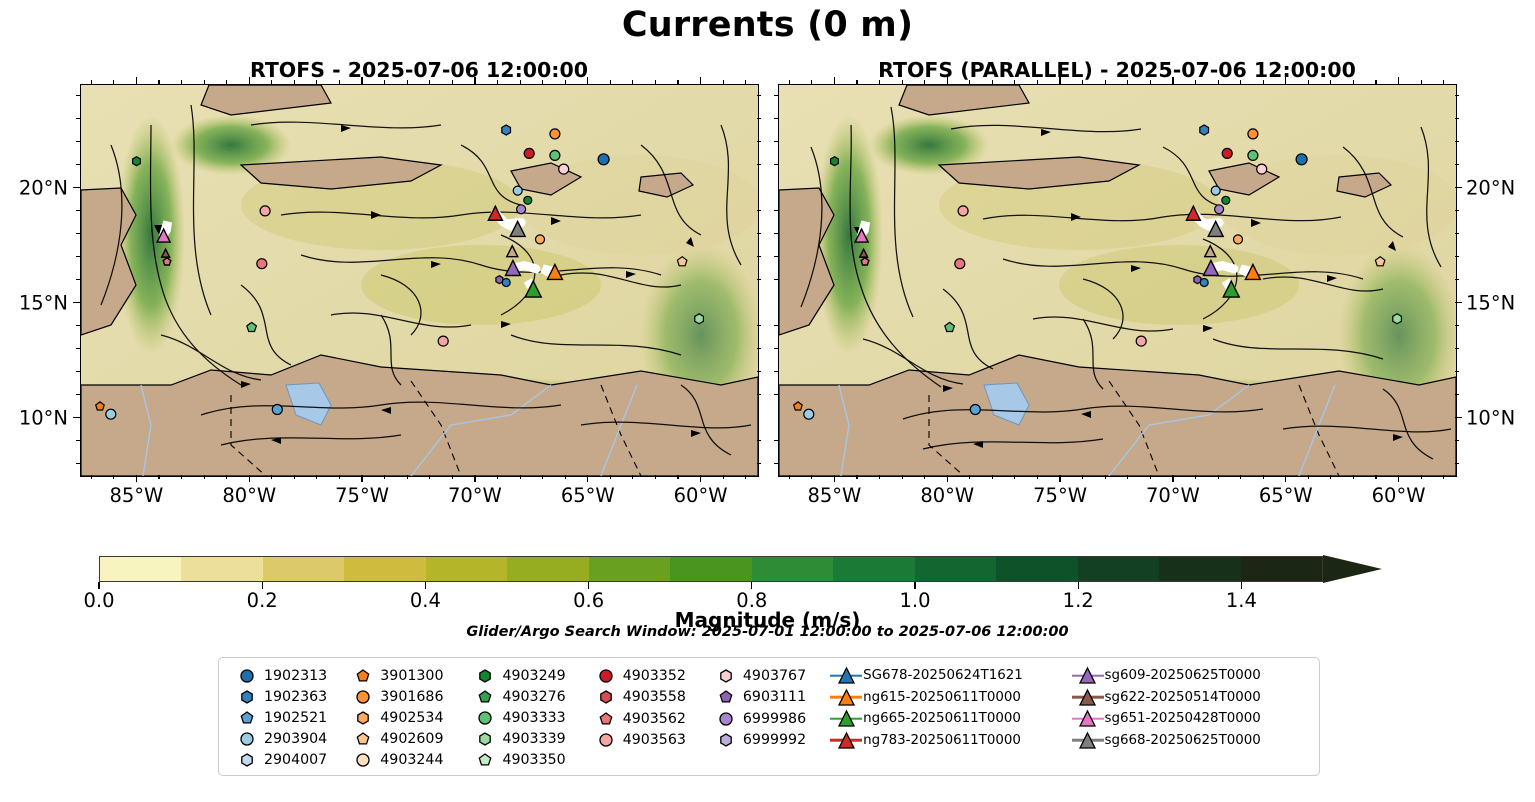  I want to click on legend-item: 2903904, so click(288, 738).